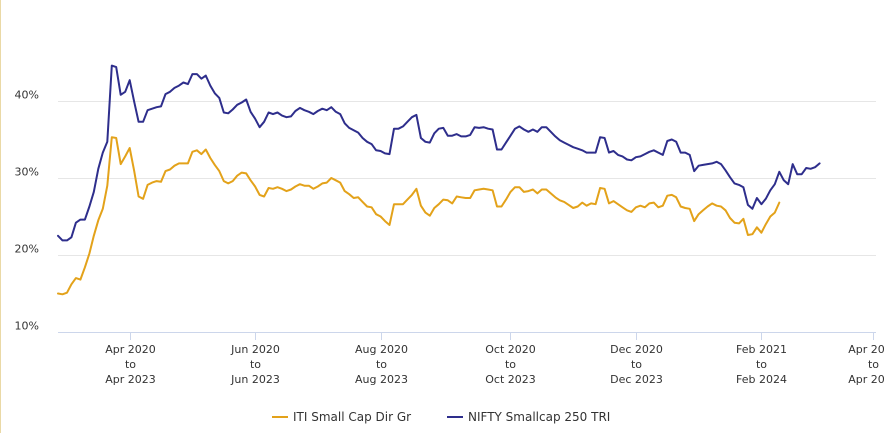  What do you see at coordinates (255, 364) in the screenshot?
I see `x-tick-label: Jun 2020 to Jun 2023` at bounding box center [255, 364].